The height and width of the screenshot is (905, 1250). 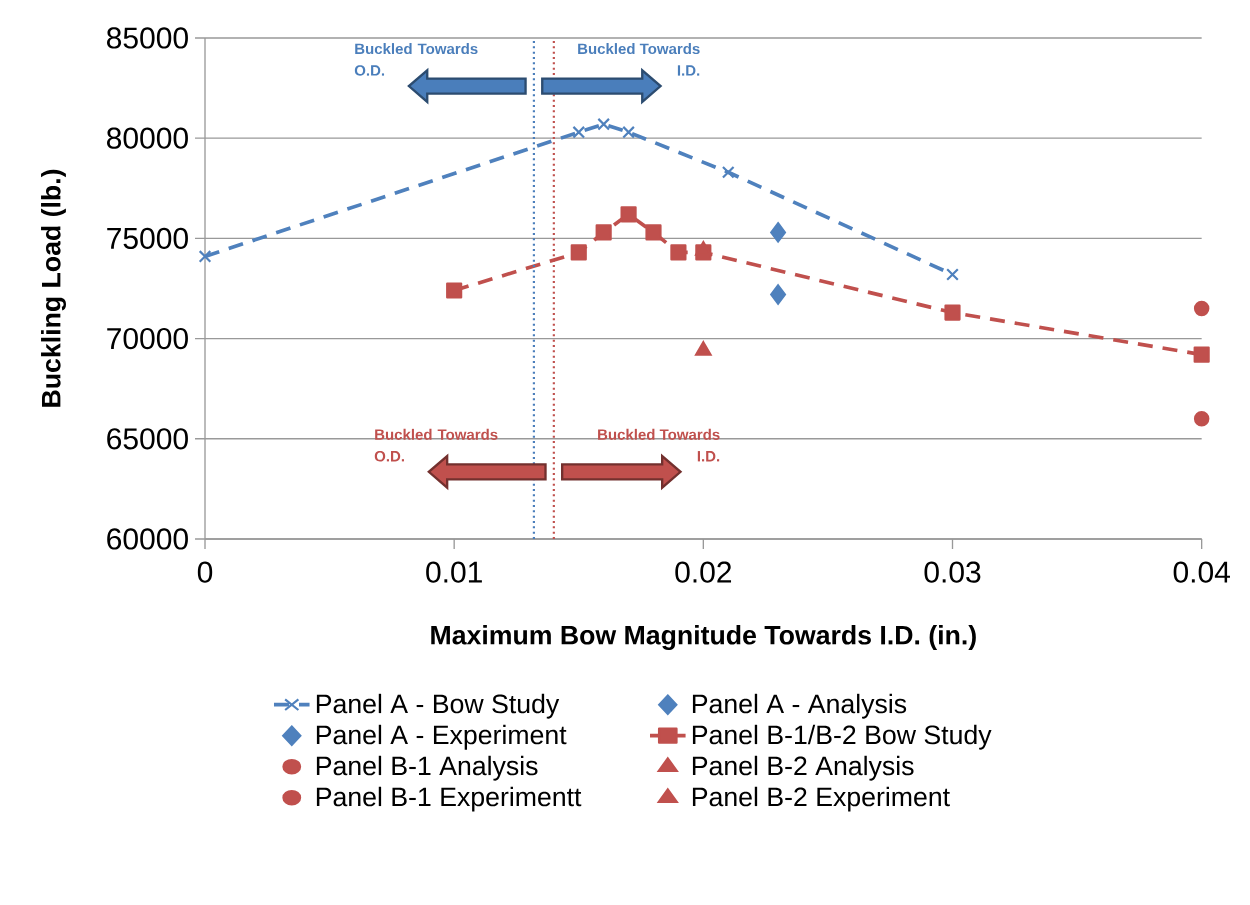 I want to click on y-tick-label: 75000, so click(x=147, y=238).